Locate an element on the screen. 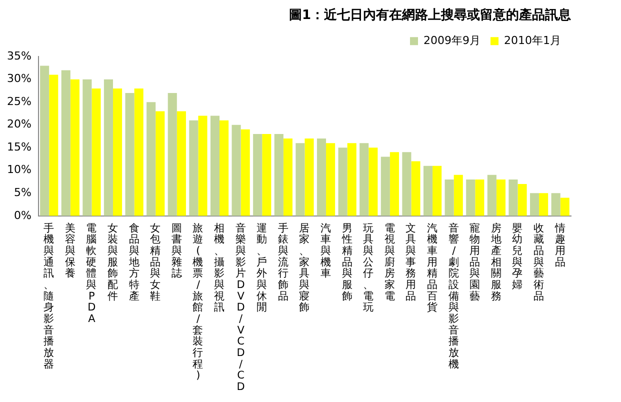 The width and height of the screenshot is (621, 402). x-tick-label: 食品與地方特產 is located at coordinates (134, 262).